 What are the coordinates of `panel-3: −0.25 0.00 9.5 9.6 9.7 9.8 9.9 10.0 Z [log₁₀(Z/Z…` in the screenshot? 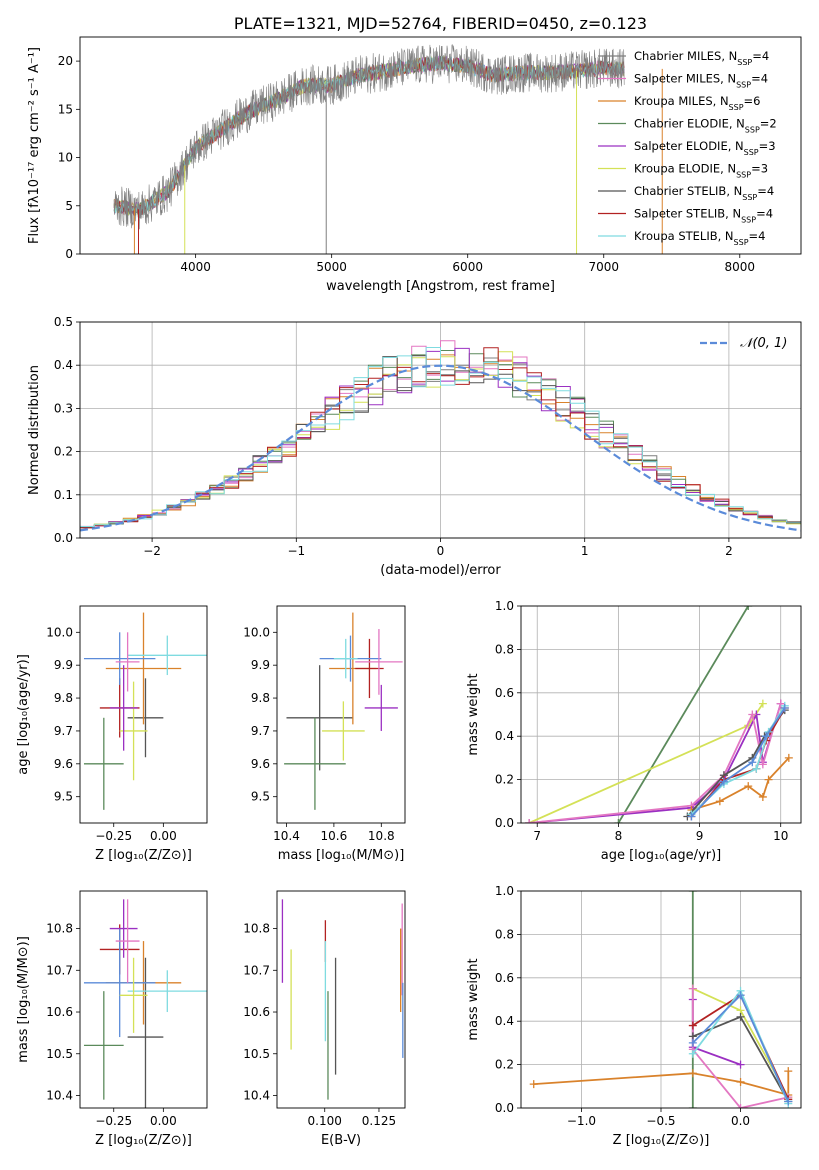 It's located at (112, 734).